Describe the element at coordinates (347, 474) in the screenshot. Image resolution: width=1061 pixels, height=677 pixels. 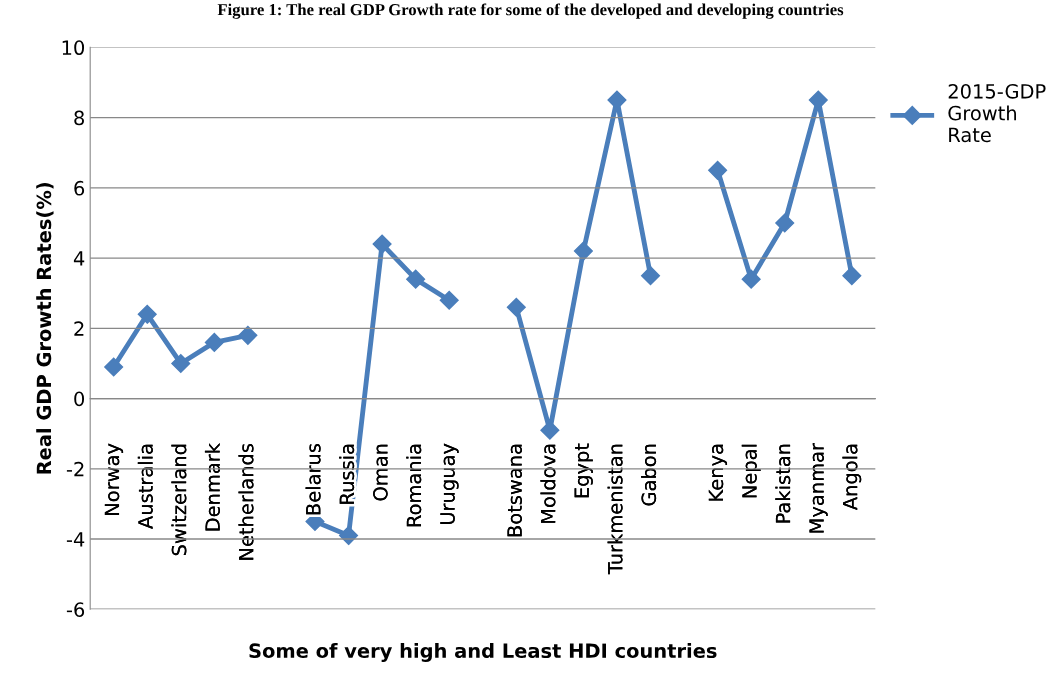
I see `x-tick-label: Russia` at that location.